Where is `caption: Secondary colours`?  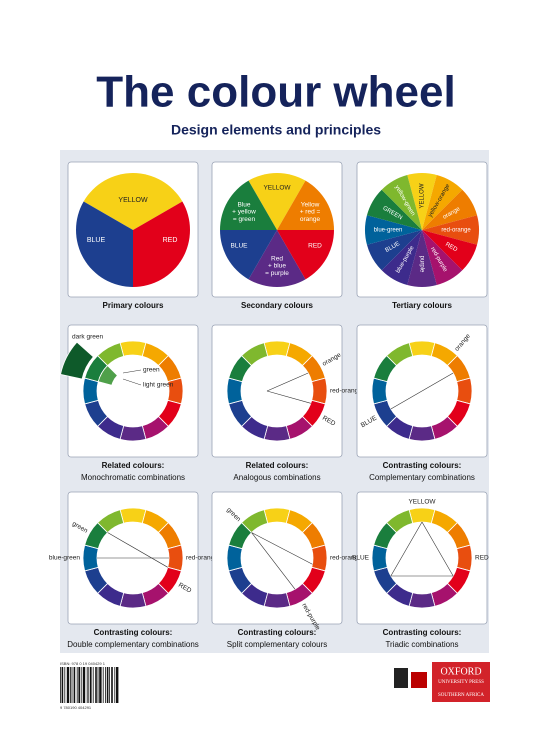
caption: Secondary colours is located at coordinates (277, 305).